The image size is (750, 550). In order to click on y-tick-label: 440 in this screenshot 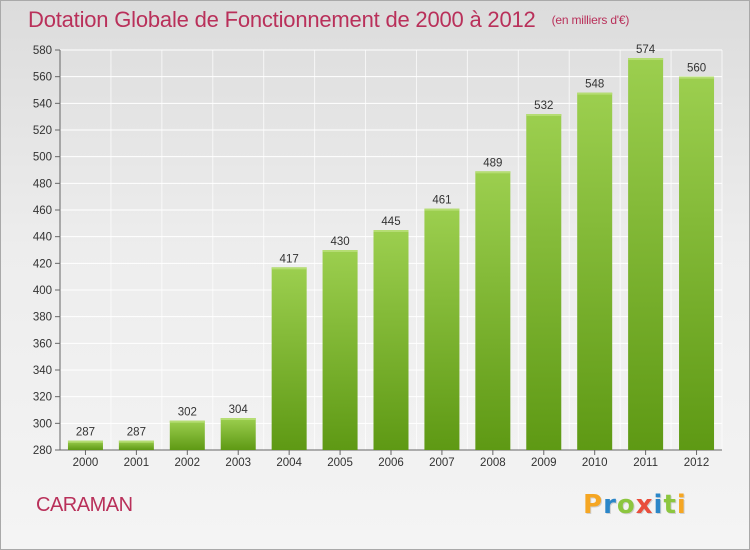, I will do `click(42, 238)`.